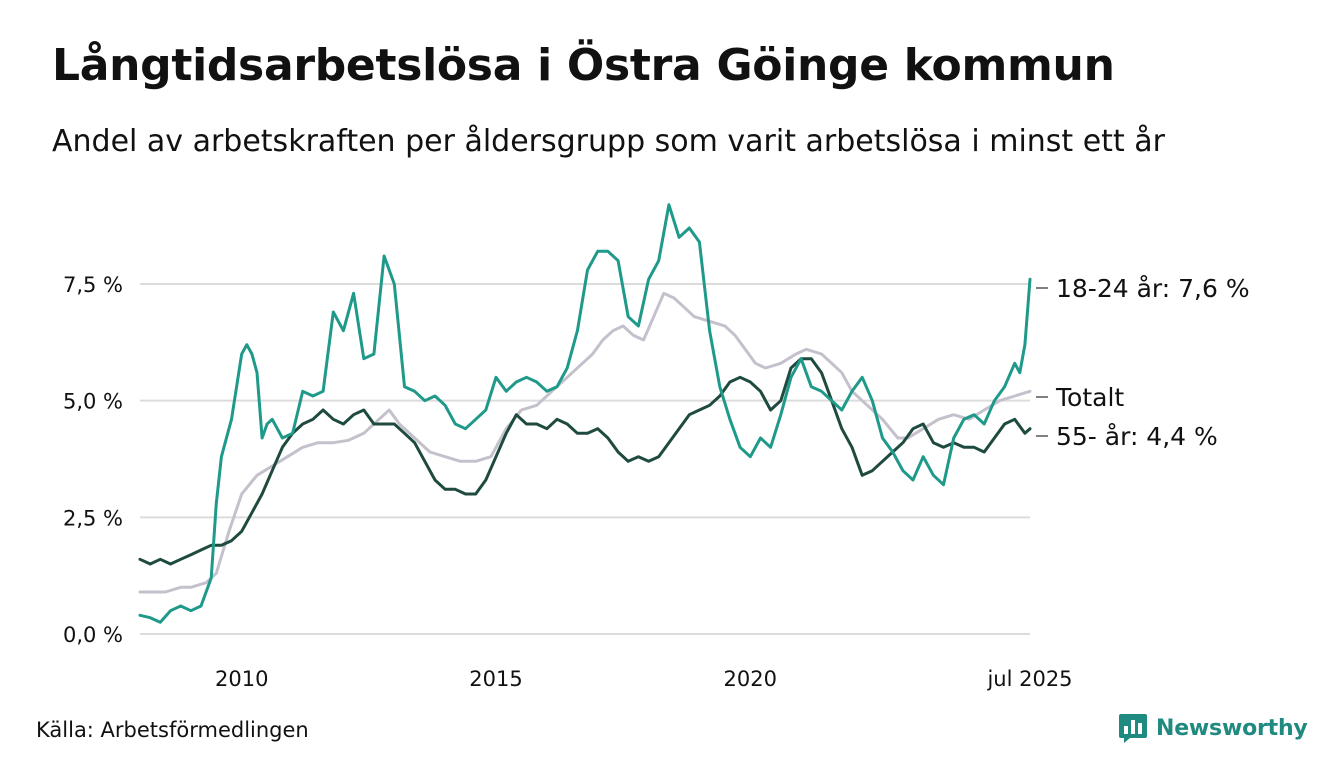 The image size is (1340, 780). I want to click on x-tick-label: 2010, so click(241, 679).